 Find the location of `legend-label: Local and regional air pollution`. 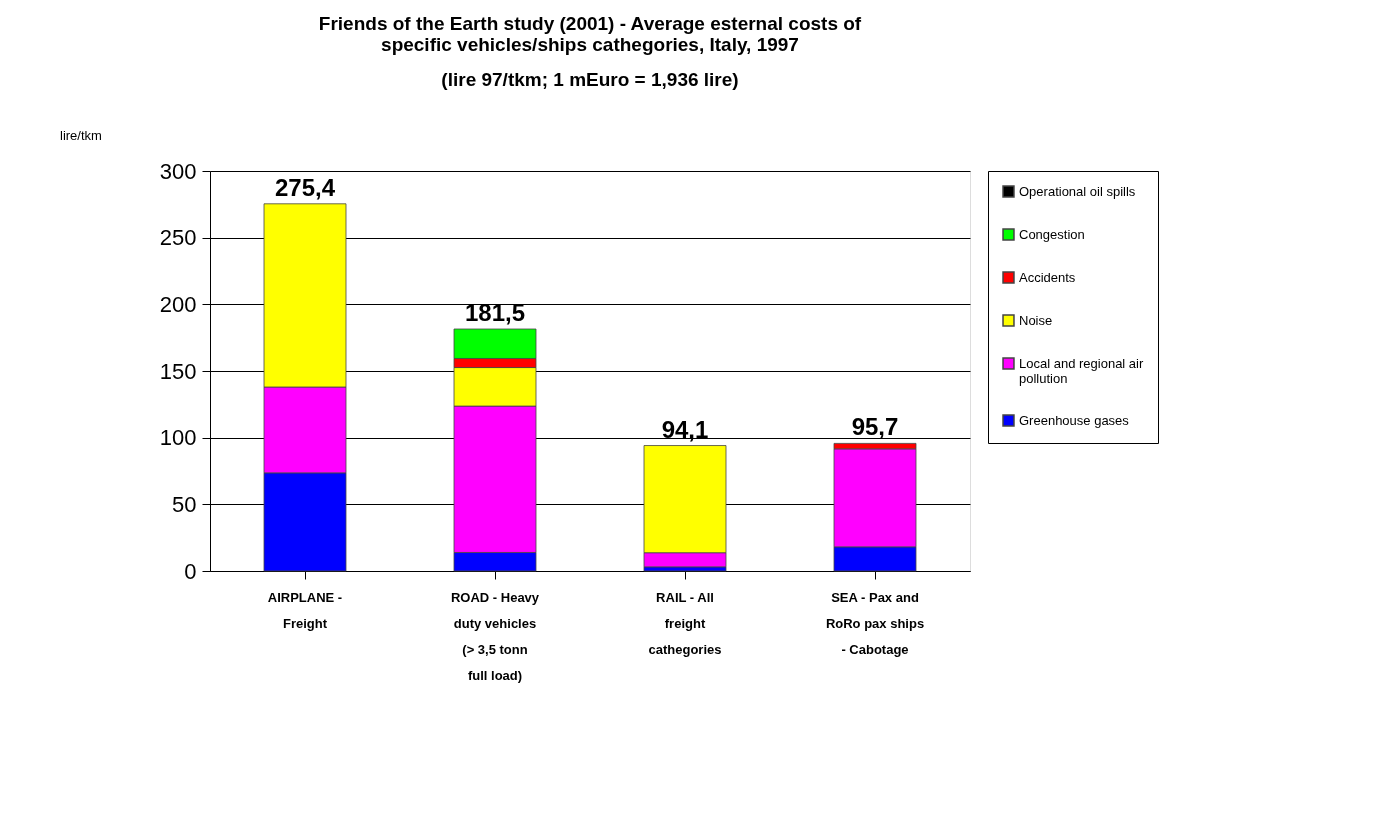

legend-label: Local and regional air pollution is located at coordinates (1081, 370).